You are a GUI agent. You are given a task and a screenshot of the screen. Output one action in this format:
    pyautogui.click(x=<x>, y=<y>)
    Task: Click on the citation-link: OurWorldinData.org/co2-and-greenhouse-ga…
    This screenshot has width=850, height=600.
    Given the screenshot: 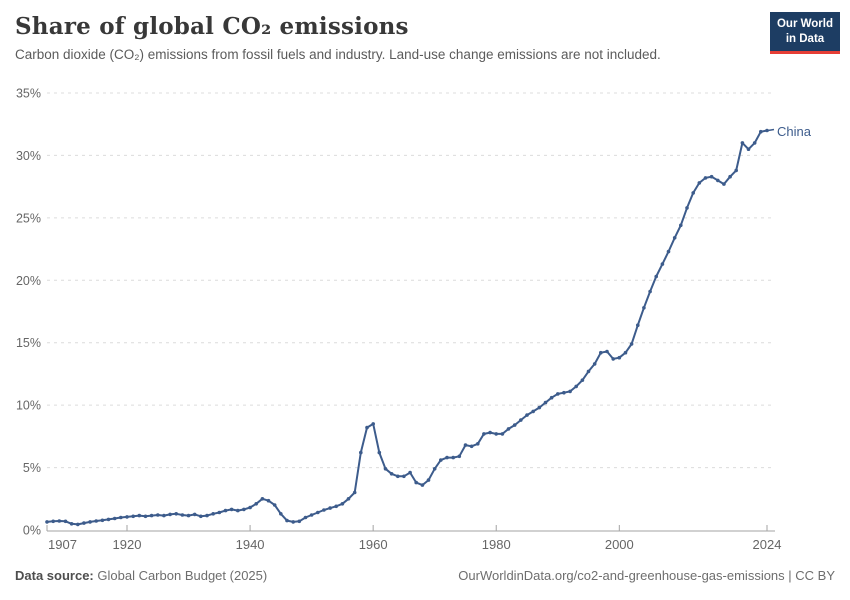 What is the action you would take?
    pyautogui.click(x=646, y=575)
    